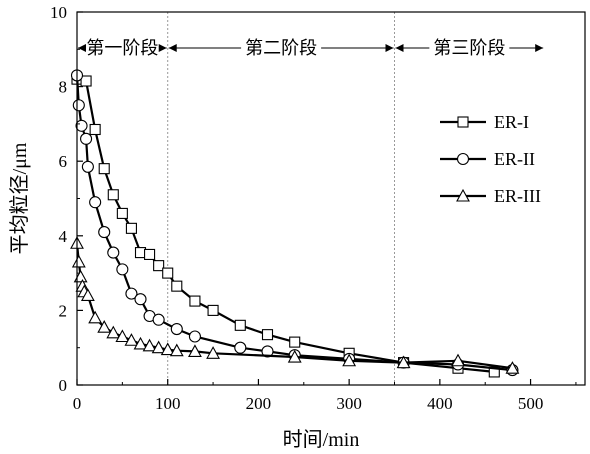 The height and width of the screenshot is (454, 590). Describe the element at coordinates (517, 196) in the screenshot. I see `legend-label: ER-III` at that location.